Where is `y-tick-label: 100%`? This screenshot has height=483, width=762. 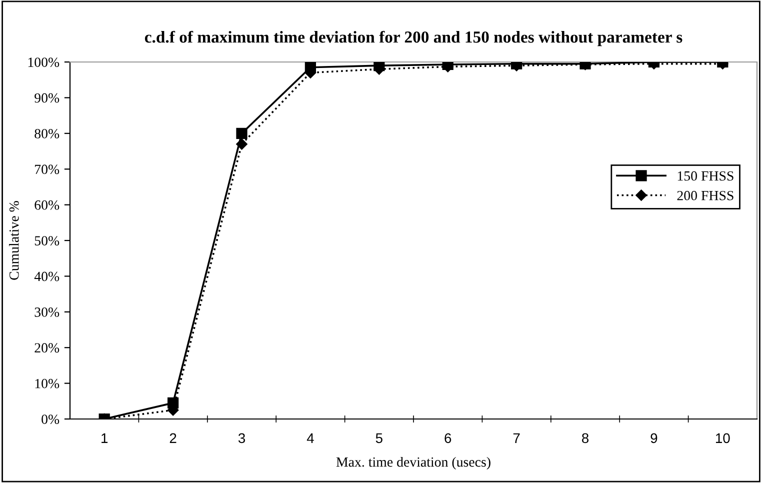
y-tick-label: 100% is located at coordinates (44, 62).